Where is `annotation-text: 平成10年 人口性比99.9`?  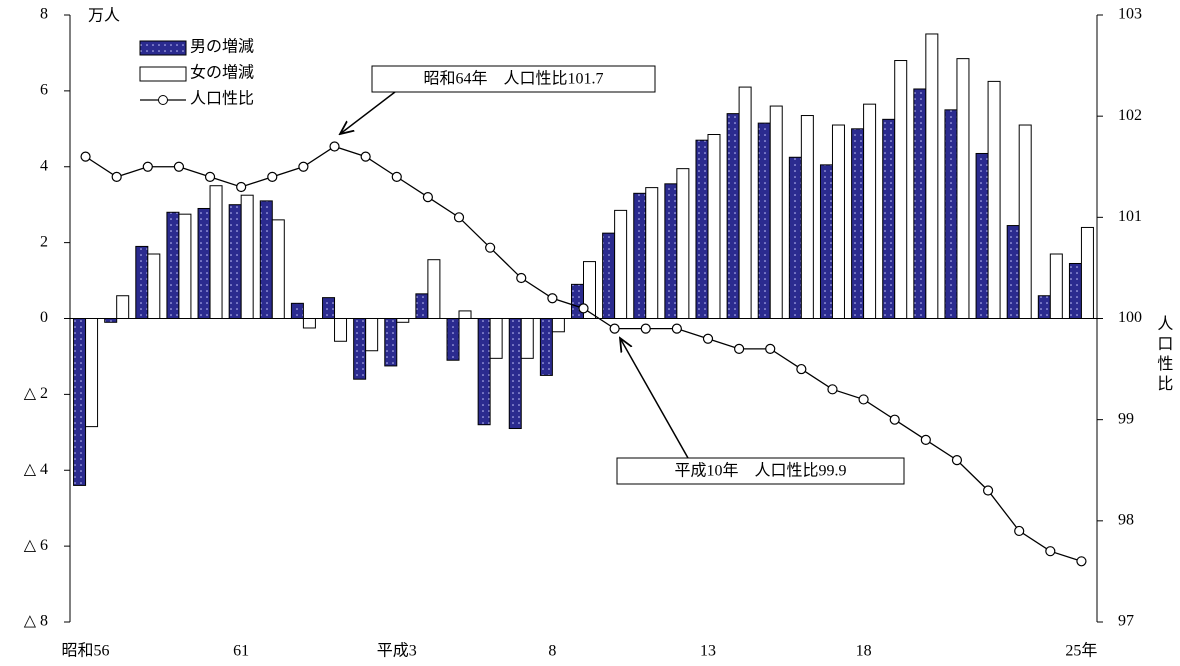 annotation-text: 平成10年 人口性比99.9 is located at coordinates (760, 471).